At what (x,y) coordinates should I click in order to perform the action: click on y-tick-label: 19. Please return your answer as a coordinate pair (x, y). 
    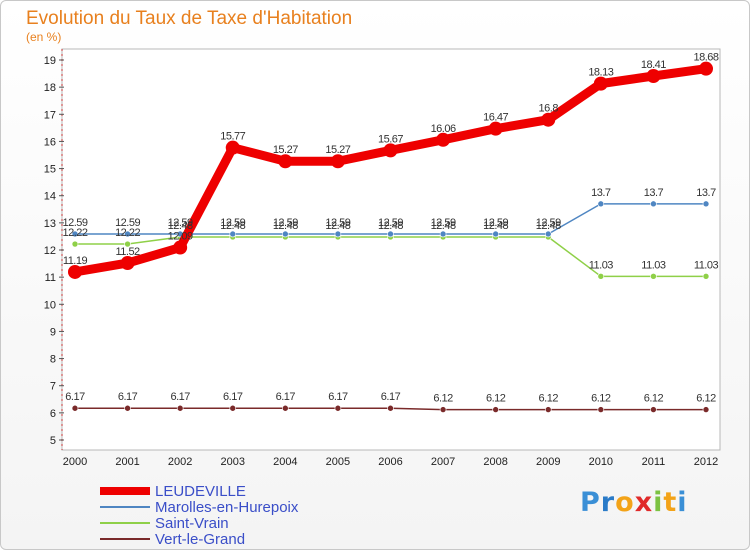
    Looking at the image, I should click on (50, 61).